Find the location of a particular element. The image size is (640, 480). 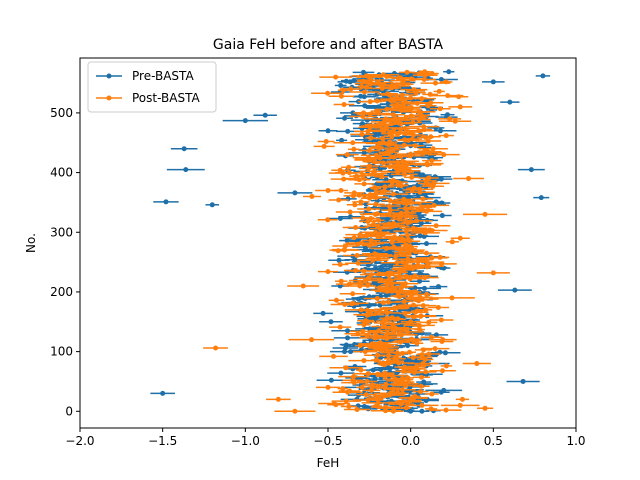

x-tick-label: −2.0 is located at coordinates (79, 441).